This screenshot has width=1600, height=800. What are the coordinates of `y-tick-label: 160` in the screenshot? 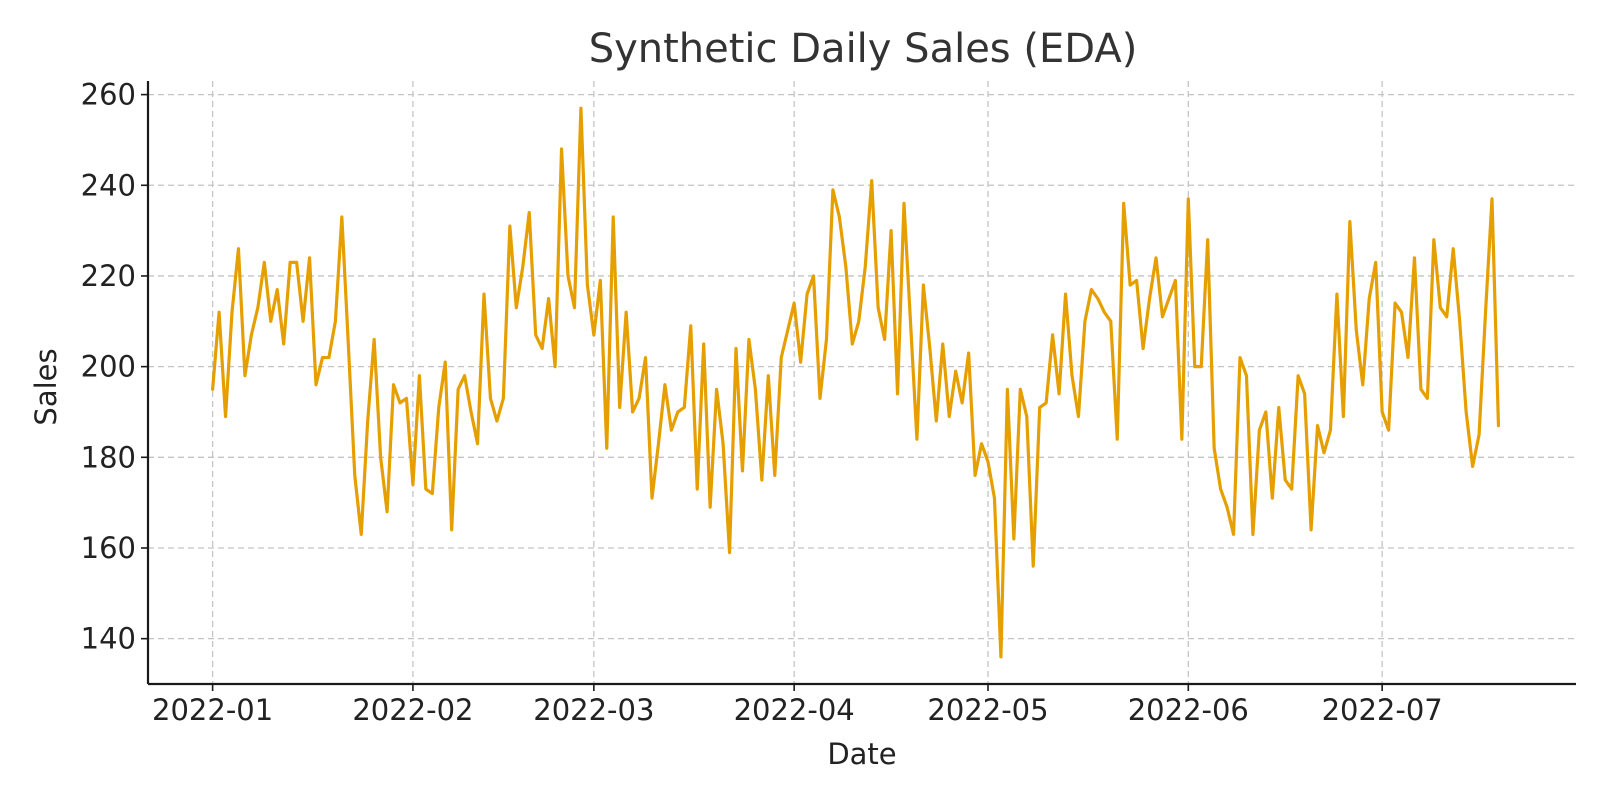 It's located at (108, 548).